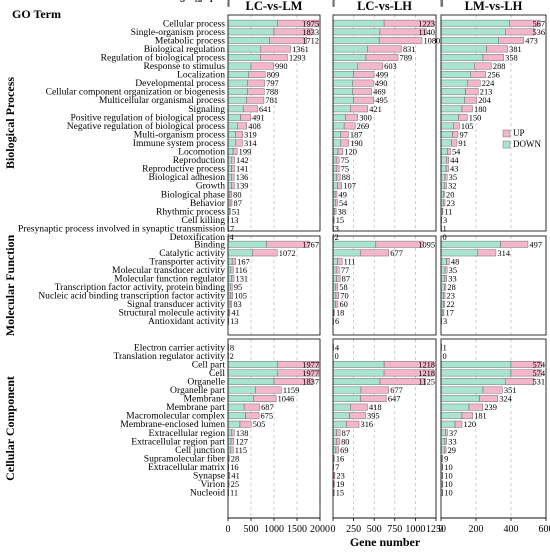 The height and width of the screenshot is (552, 550). What do you see at coordinates (384, 6) in the screenshot?
I see `panel-title: LC-vs-LH` at bounding box center [384, 6].